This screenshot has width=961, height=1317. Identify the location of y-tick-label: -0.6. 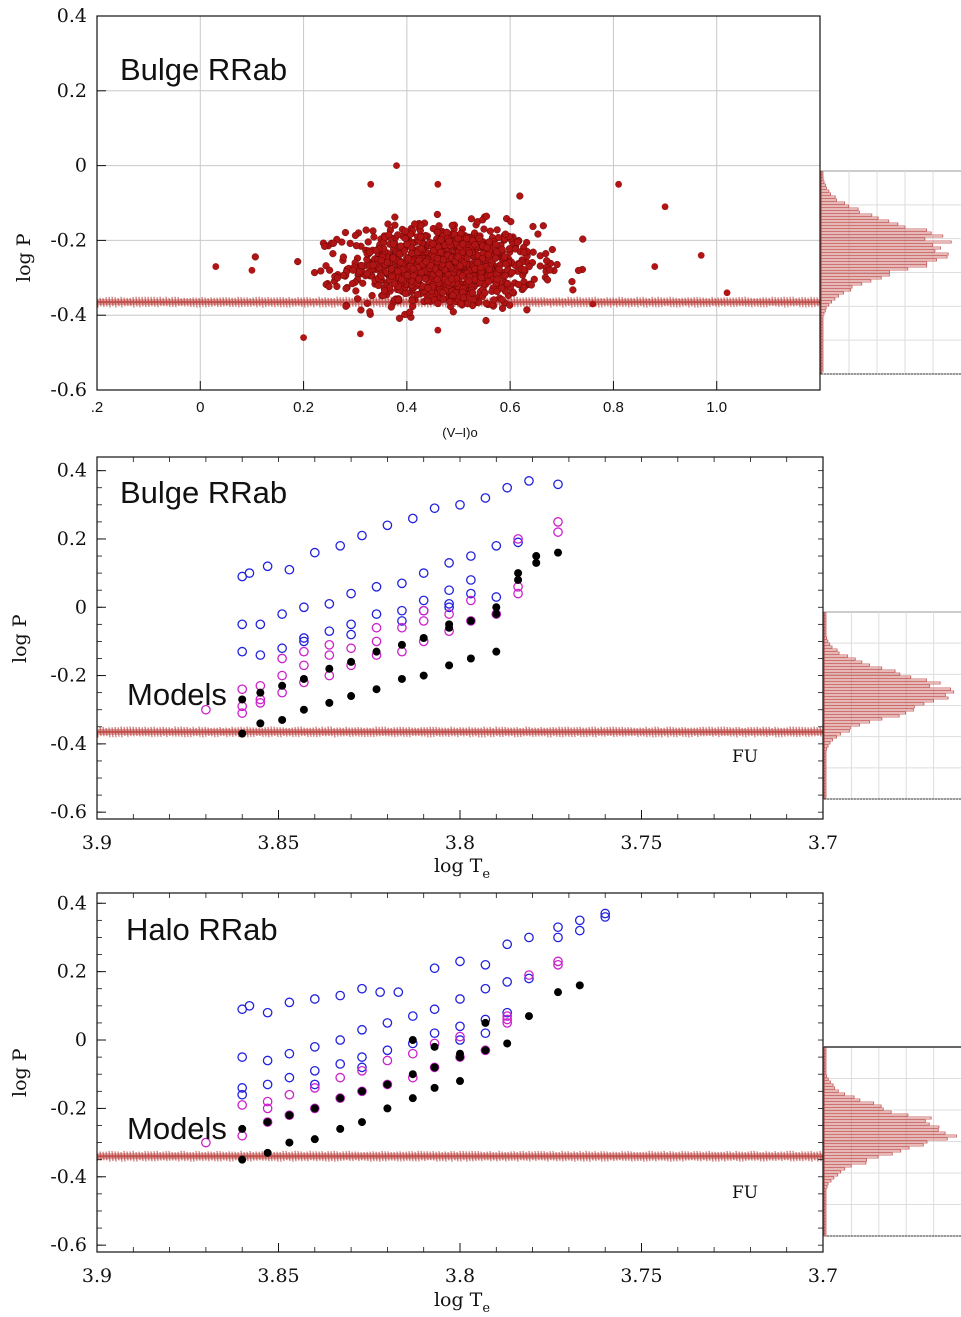
(68, 812).